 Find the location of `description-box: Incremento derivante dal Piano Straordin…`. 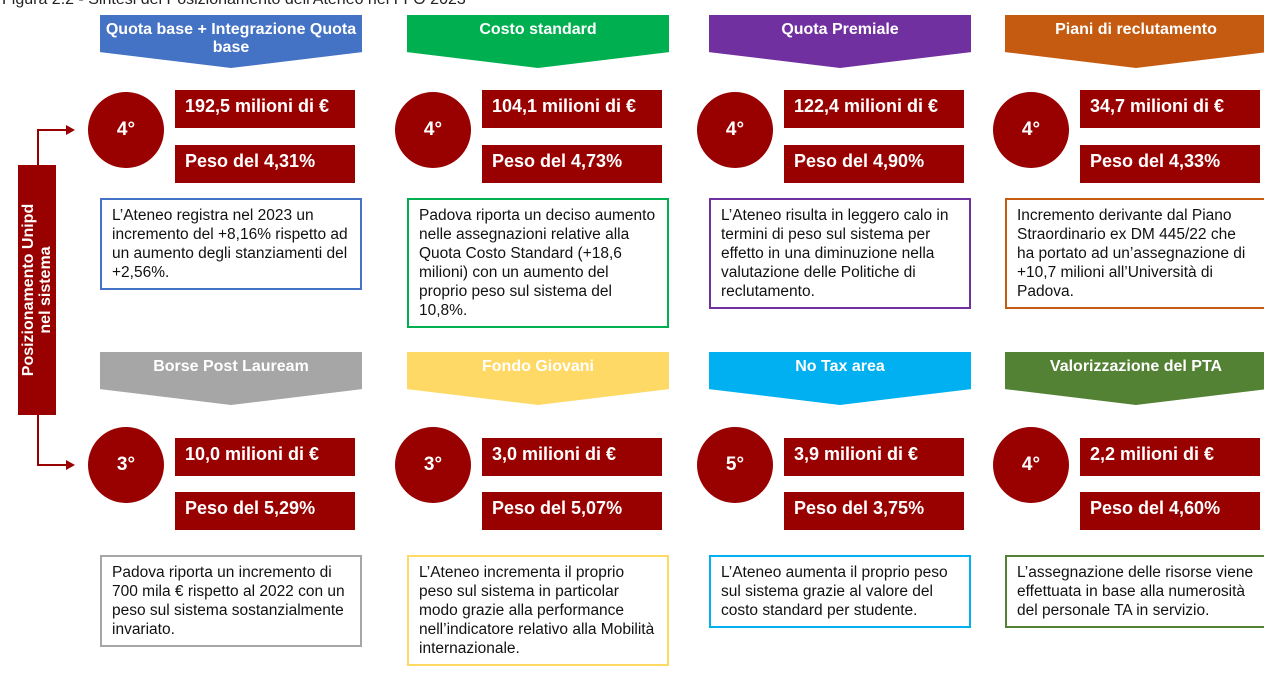

description-box: Incremento derivante dal Piano Straordin… is located at coordinates (1134, 253).